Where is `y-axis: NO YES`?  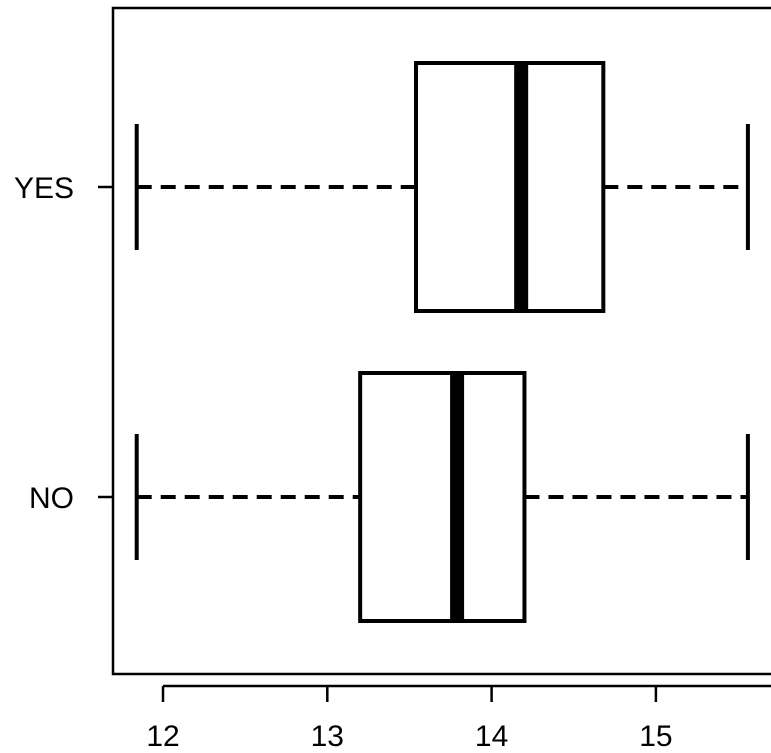
y-axis: NO YES is located at coordinates (63, 343).